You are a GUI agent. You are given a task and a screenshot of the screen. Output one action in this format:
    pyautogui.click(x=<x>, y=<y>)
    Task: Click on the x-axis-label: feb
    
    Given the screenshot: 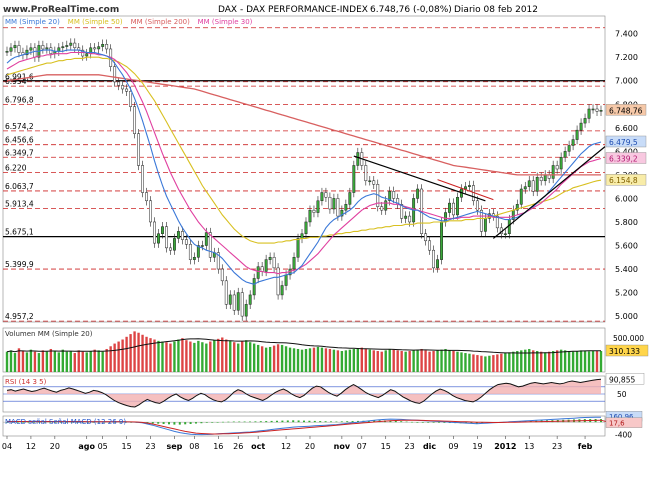 What is the action you would take?
    pyautogui.click(x=585, y=446)
    